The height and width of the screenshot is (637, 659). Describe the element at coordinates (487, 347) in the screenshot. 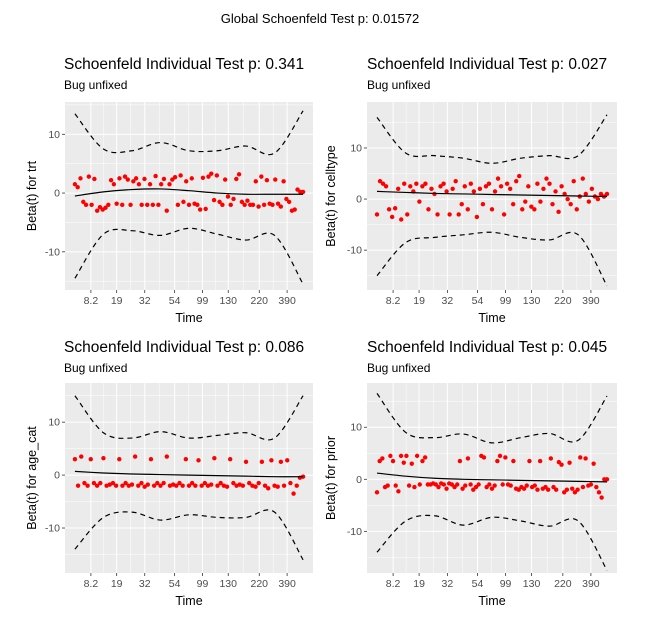

I see `panel-title: Schoenfeld Individual Test p: 0.045` at that location.